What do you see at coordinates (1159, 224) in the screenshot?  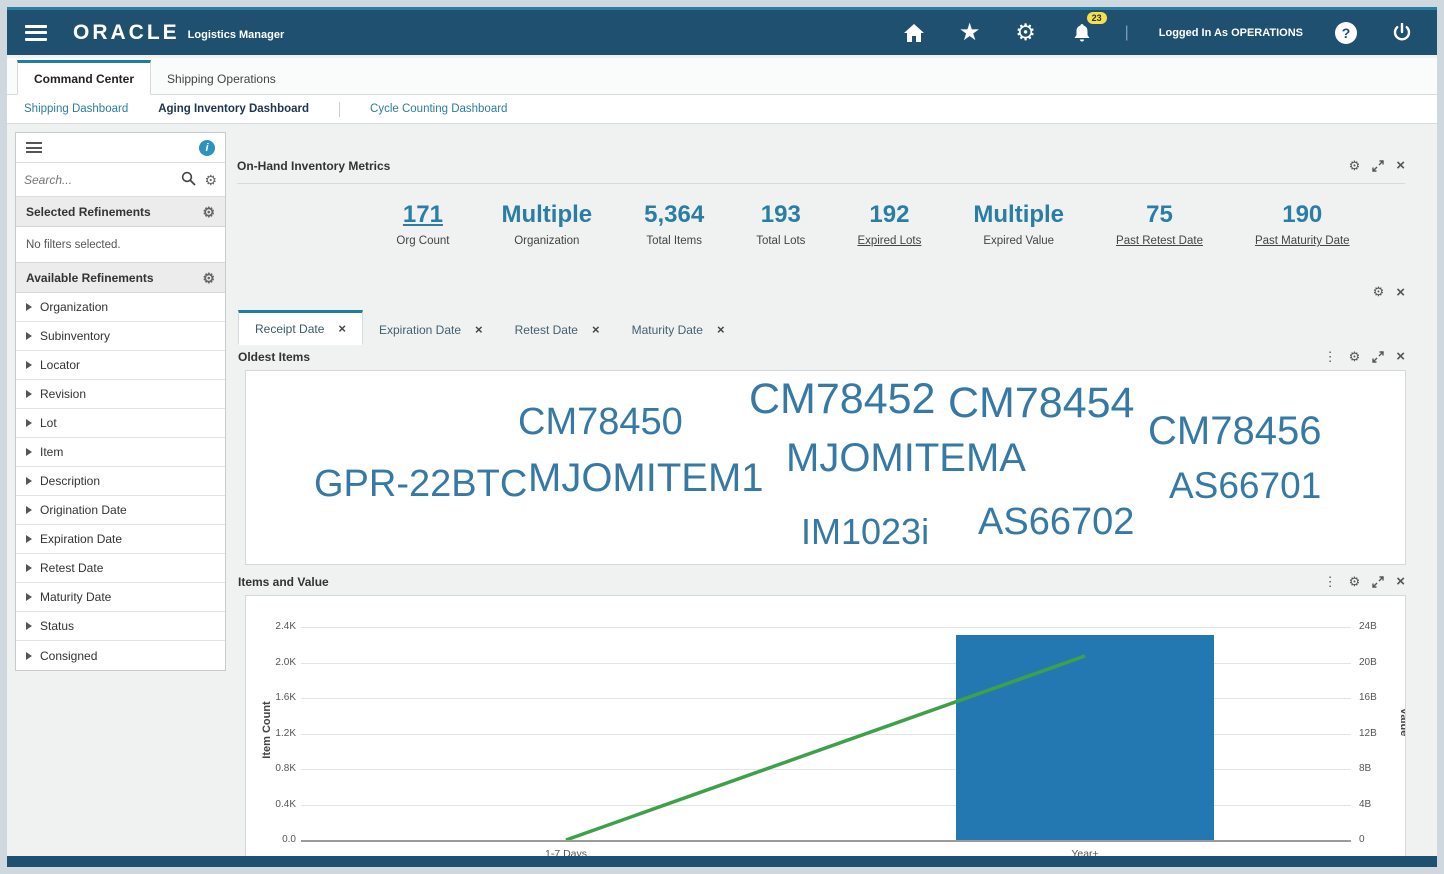 I see `metric-past-retest-date: 75 Past Retest Date` at bounding box center [1159, 224].